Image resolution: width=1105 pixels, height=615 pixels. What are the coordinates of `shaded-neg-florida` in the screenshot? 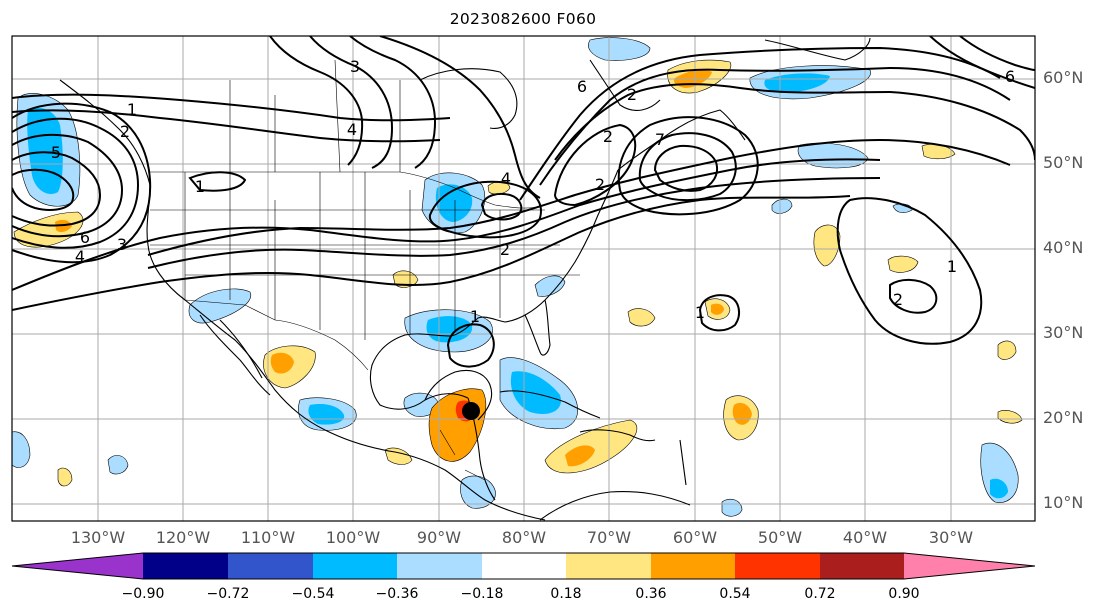 It's located at (550, 286).